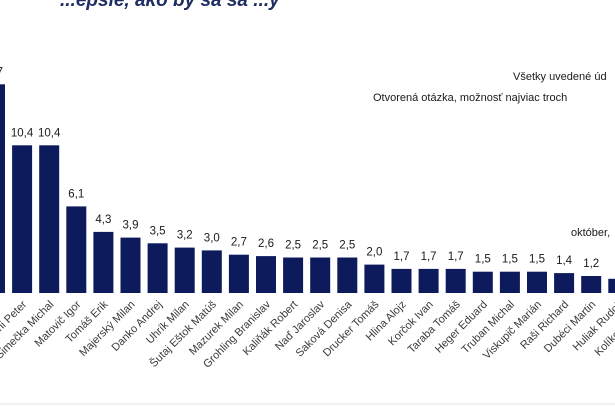 The width and height of the screenshot is (615, 410). I want to click on bar-value-label: 1,2, so click(591, 264).